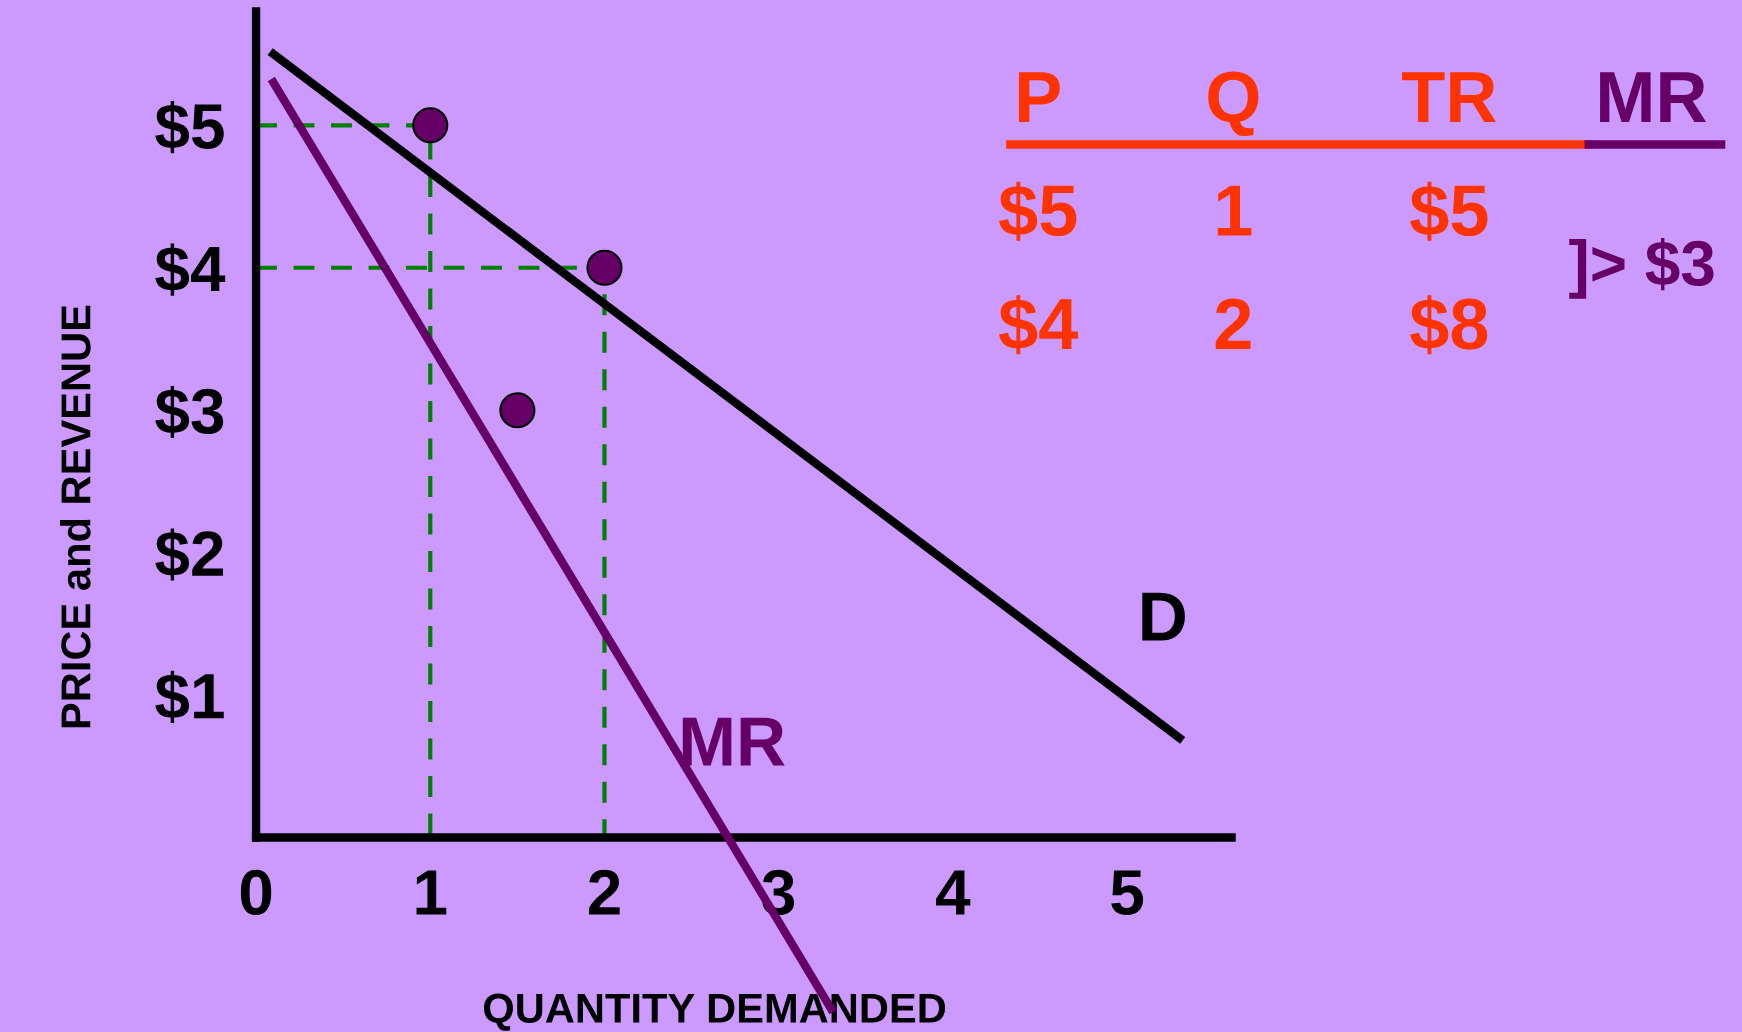  What do you see at coordinates (189, 696) in the screenshot?
I see `y-tick-label: $1` at bounding box center [189, 696].